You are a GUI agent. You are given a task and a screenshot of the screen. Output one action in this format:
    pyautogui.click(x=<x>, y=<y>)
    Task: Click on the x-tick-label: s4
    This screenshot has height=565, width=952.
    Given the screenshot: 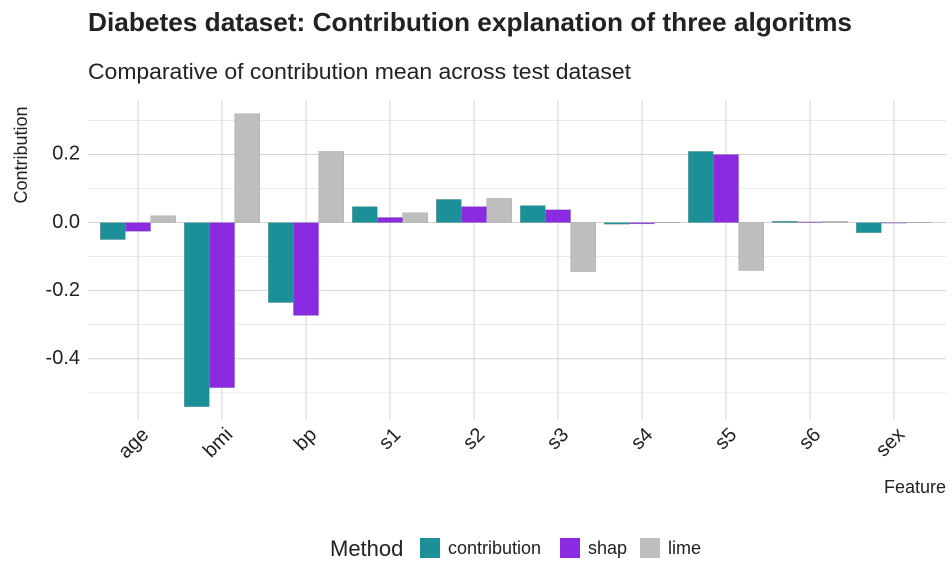 What is the action you would take?
    pyautogui.click(x=642, y=439)
    